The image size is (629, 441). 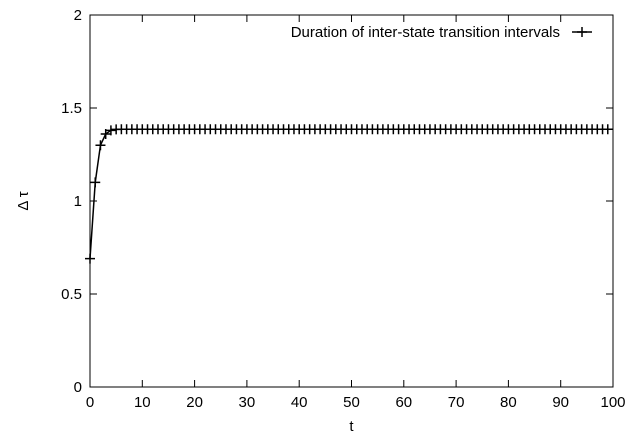 What do you see at coordinates (78, 387) in the screenshot?
I see `y-tick-label: 0` at bounding box center [78, 387].